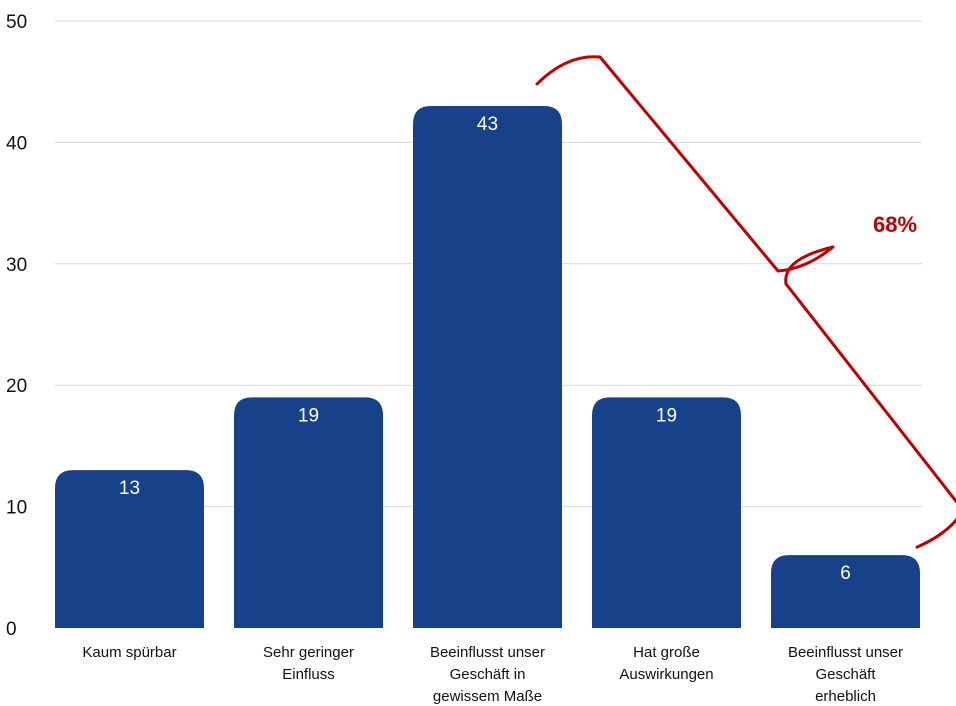 The image size is (956, 706). I want to click on y-tick-label: 0, so click(11, 629).